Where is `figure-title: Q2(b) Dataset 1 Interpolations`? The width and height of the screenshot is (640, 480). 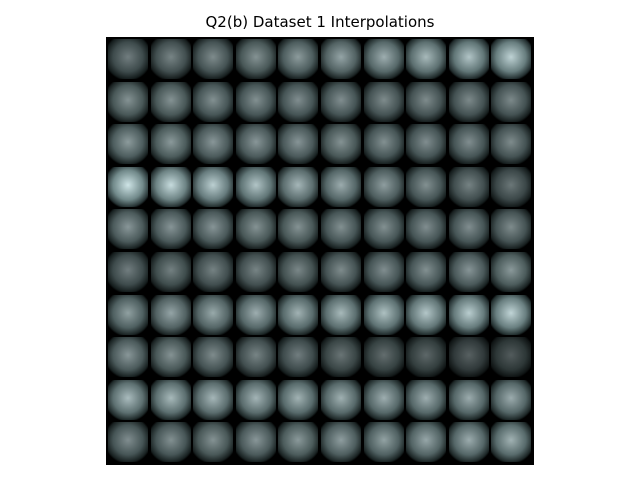
figure-title: Q2(b) Dataset 1 Interpolations is located at coordinates (320, 22).